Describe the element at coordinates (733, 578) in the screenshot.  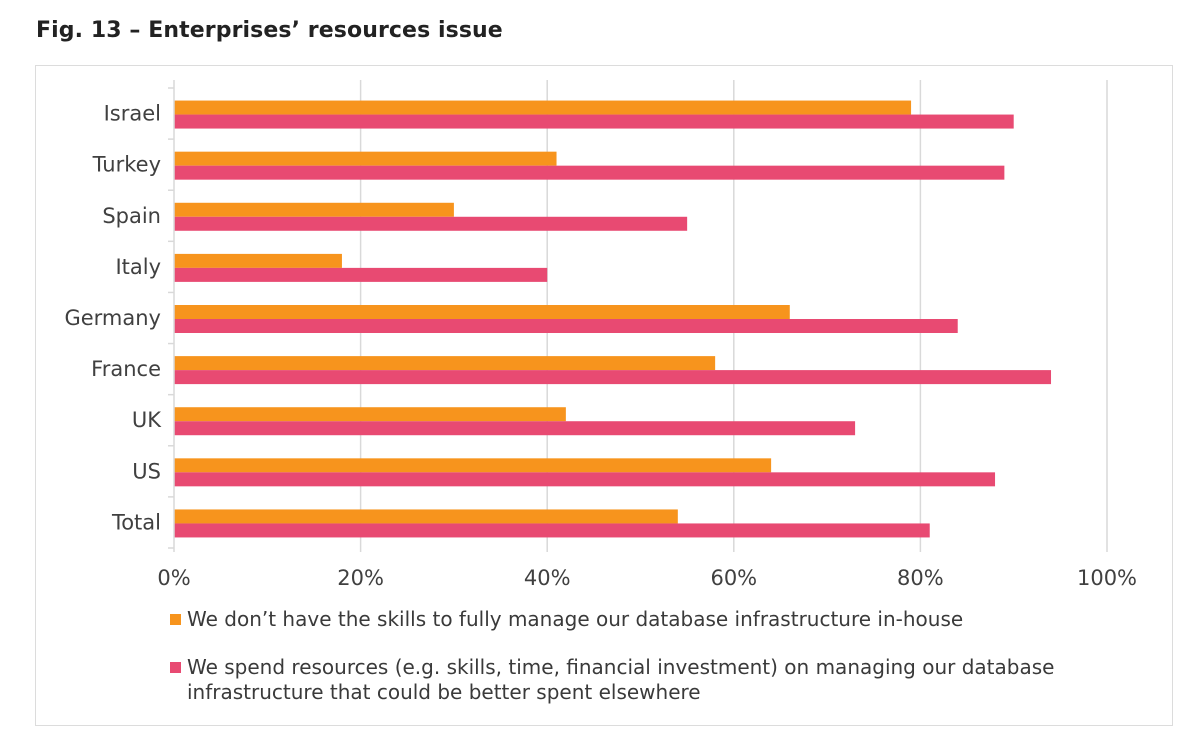
I see `x-tick-label: 60%` at that location.